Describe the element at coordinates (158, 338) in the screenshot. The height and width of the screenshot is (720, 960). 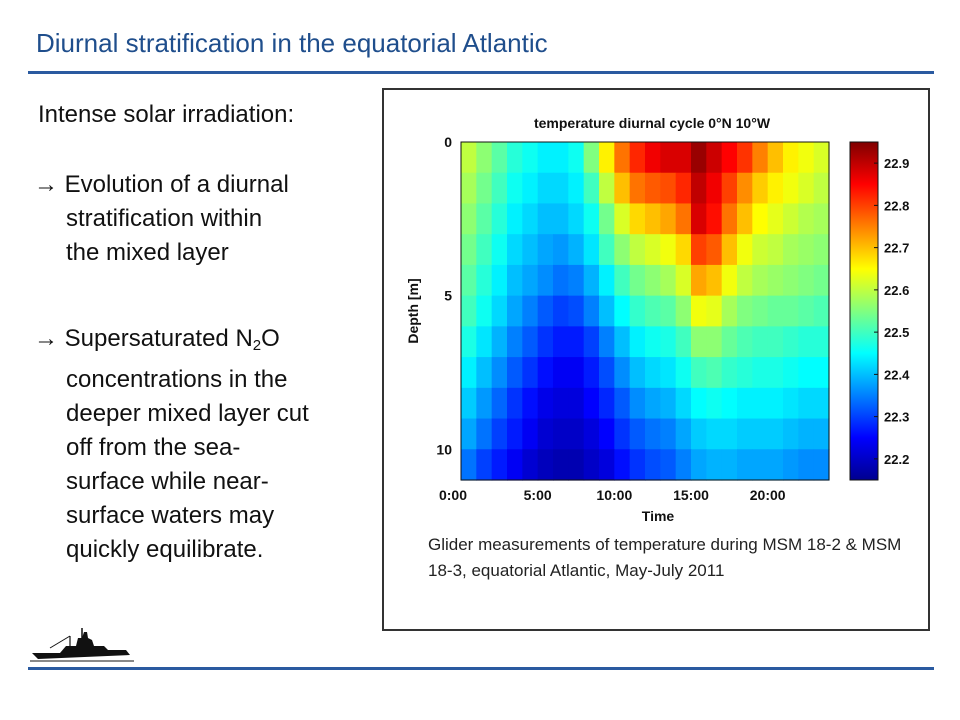
I see `bullet-line: Supersaturated N` at that location.